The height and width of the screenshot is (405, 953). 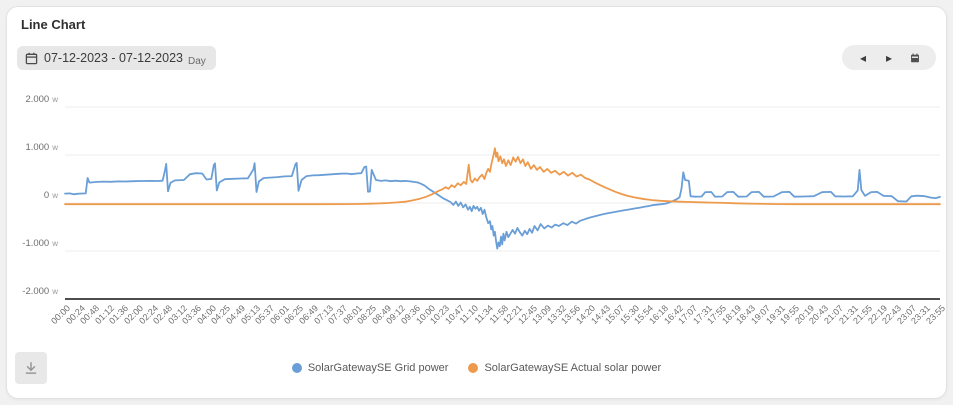 I want to click on page-title: Line Chart, so click(x=53, y=24).